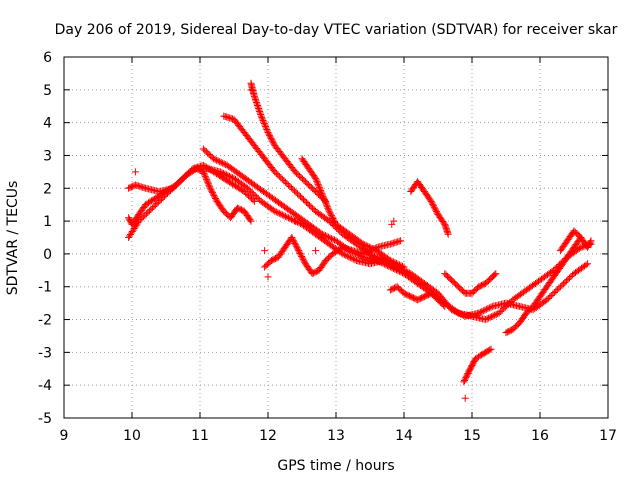 The height and width of the screenshot is (480, 640). What do you see at coordinates (47, 255) in the screenshot?
I see `y-tick-label: 0` at bounding box center [47, 255].